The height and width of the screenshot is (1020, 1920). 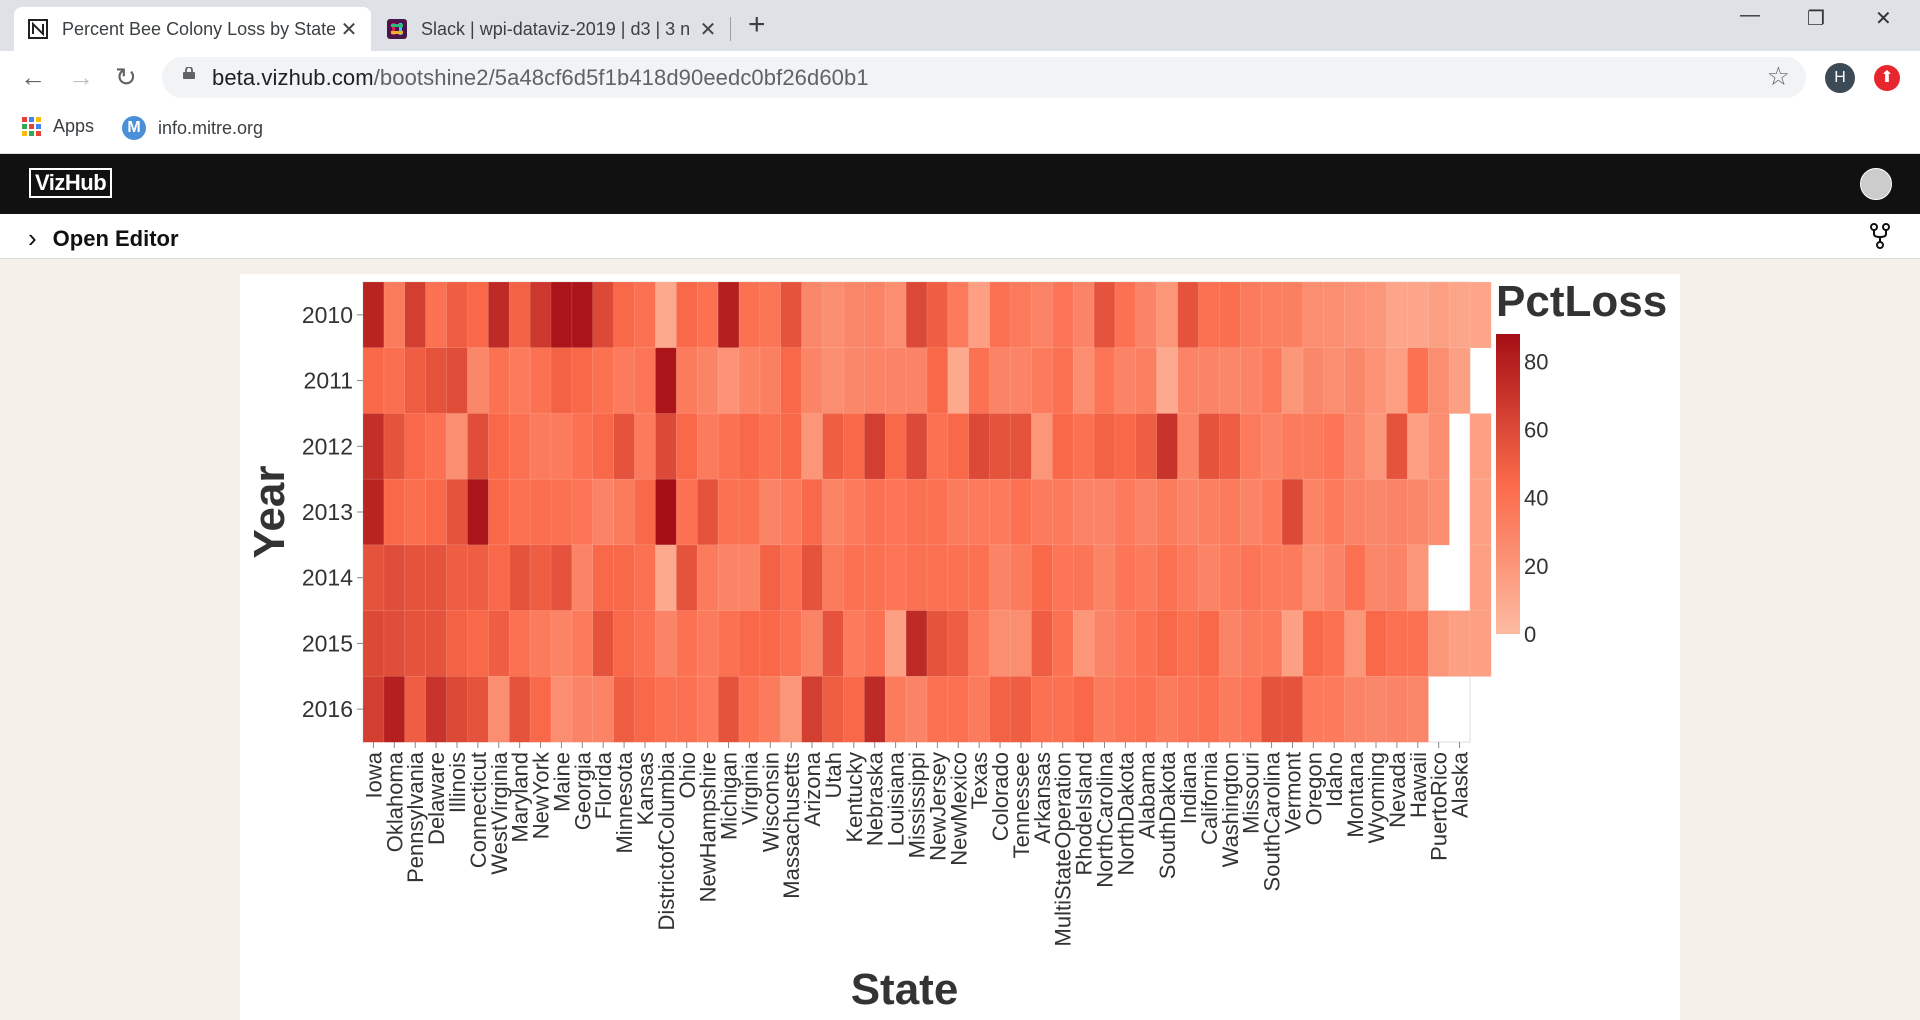 I want to click on back-icon: ←, so click(x=33, y=77).